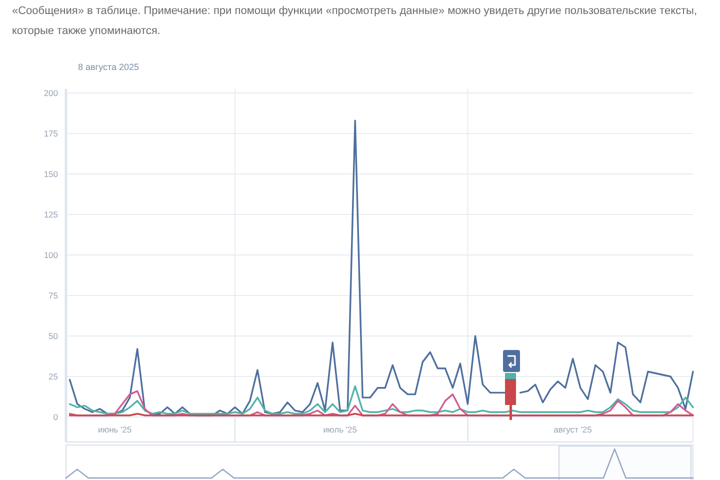 Image resolution: width=720 pixels, height=480 pixels. I want to click on chart-title: «Сообщения» в таблице. Примечание: при помощи функции «просмотреть данные» можно увидеть другие пользовательские тексты, которые также упоминаются., so click(355, 21).